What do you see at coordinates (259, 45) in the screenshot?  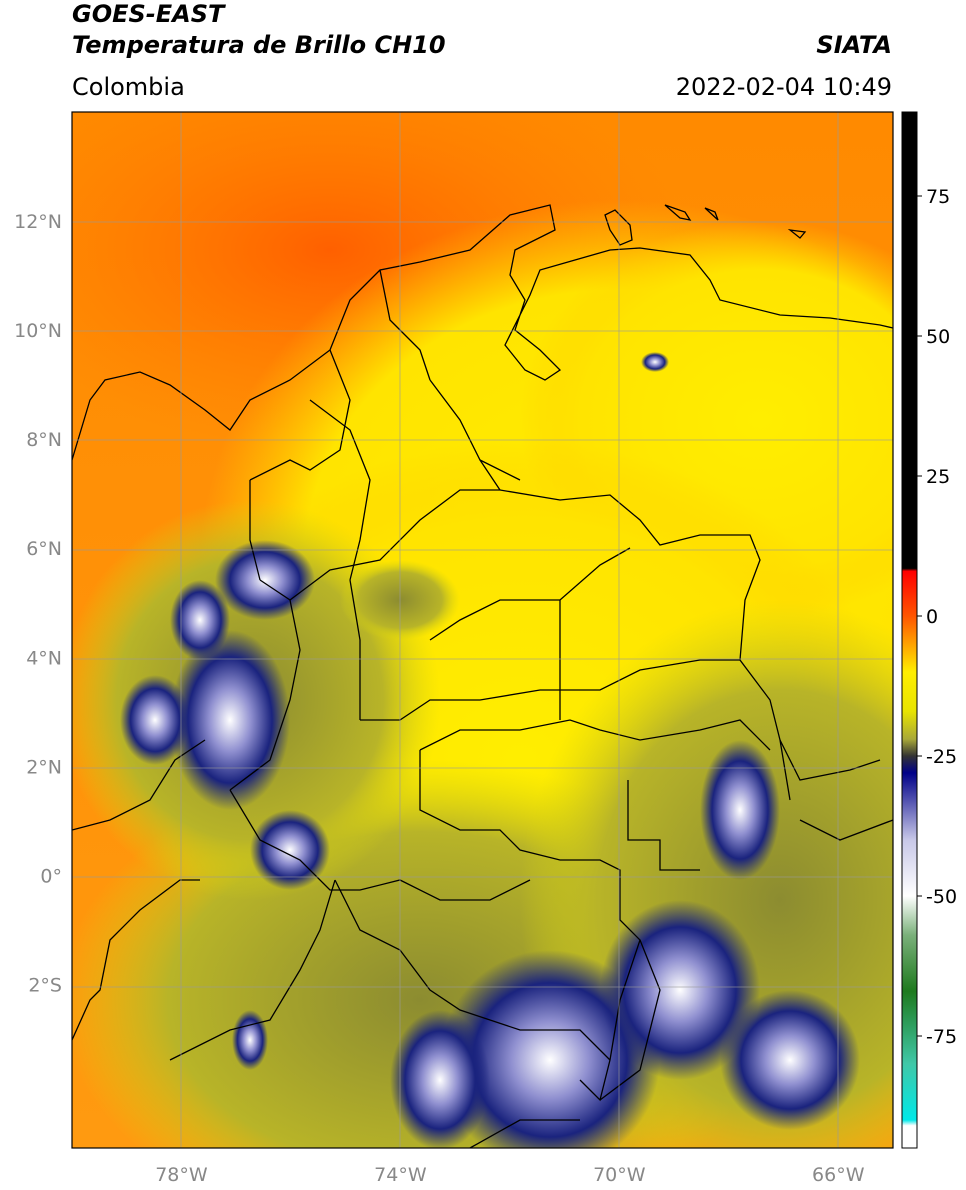 I see `title-line-2: Temperatura de Brillo CH10` at bounding box center [259, 45].